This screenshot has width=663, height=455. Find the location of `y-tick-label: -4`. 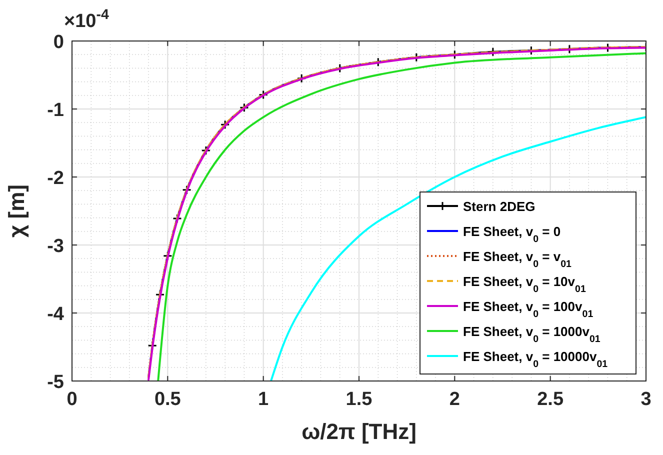

y-tick-label: -4 is located at coordinates (55, 314).